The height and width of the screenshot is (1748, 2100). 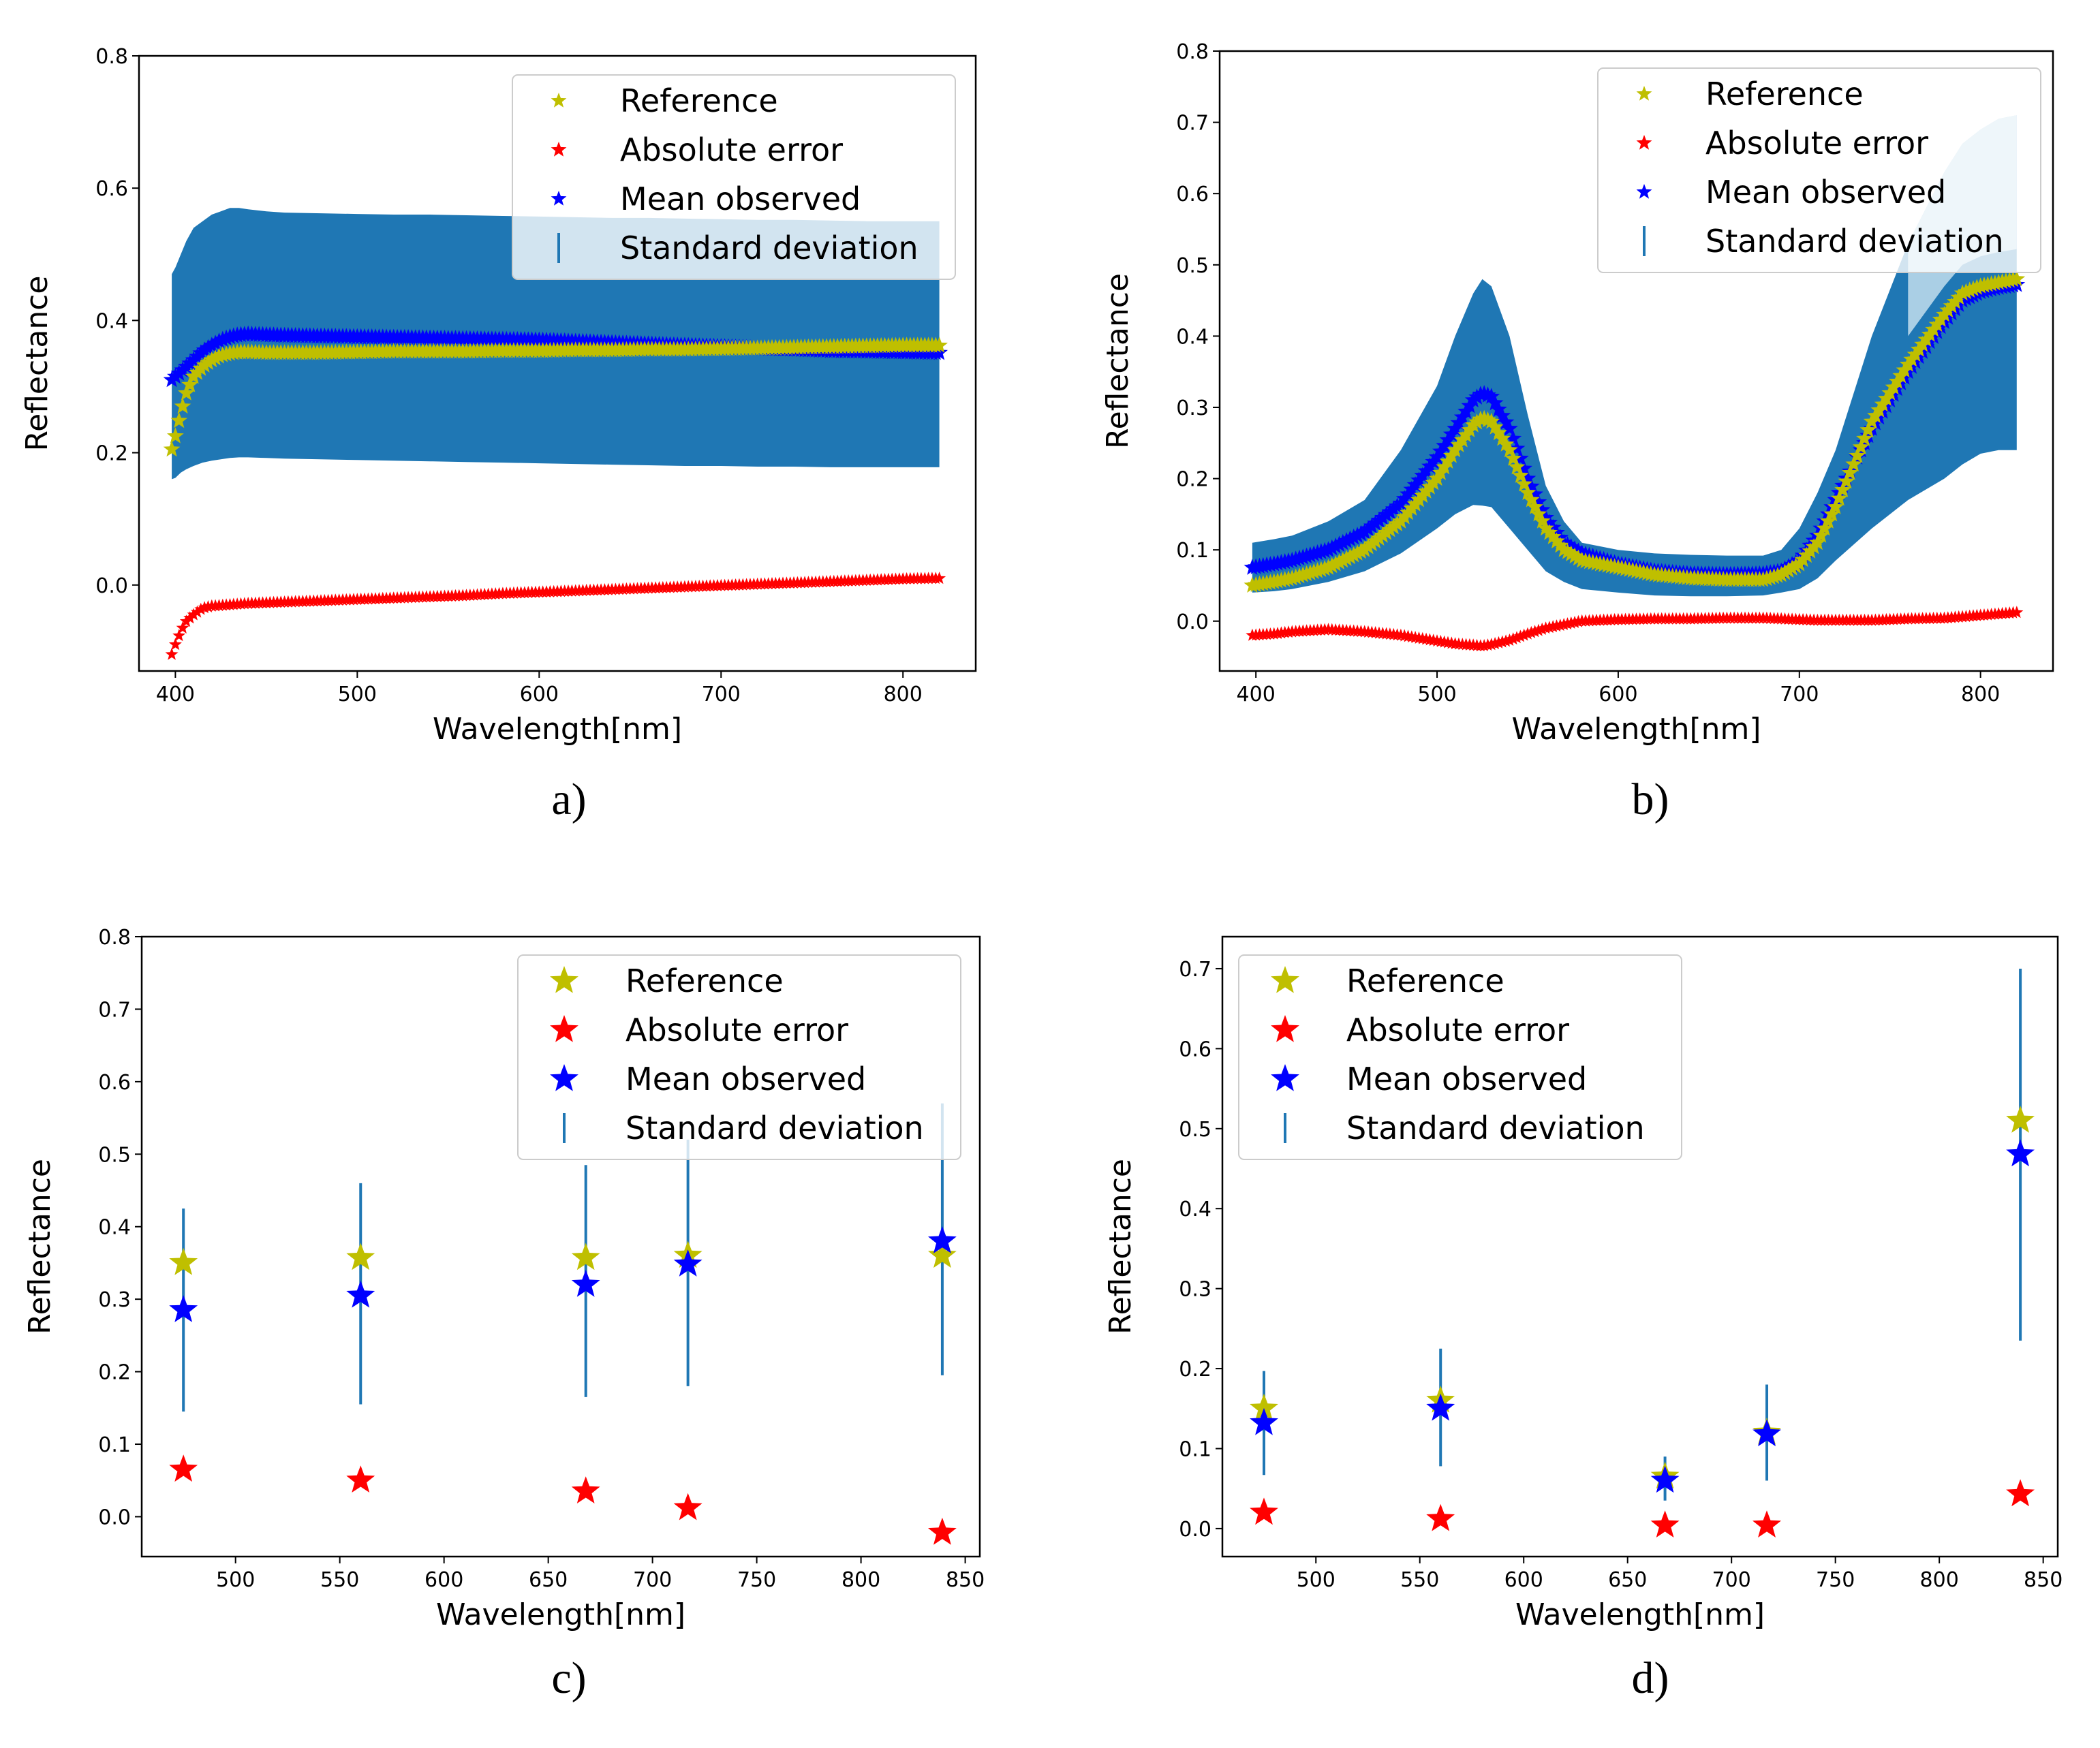 What do you see at coordinates (1650, 1678) in the screenshot?
I see `panel-caption: d)` at bounding box center [1650, 1678].